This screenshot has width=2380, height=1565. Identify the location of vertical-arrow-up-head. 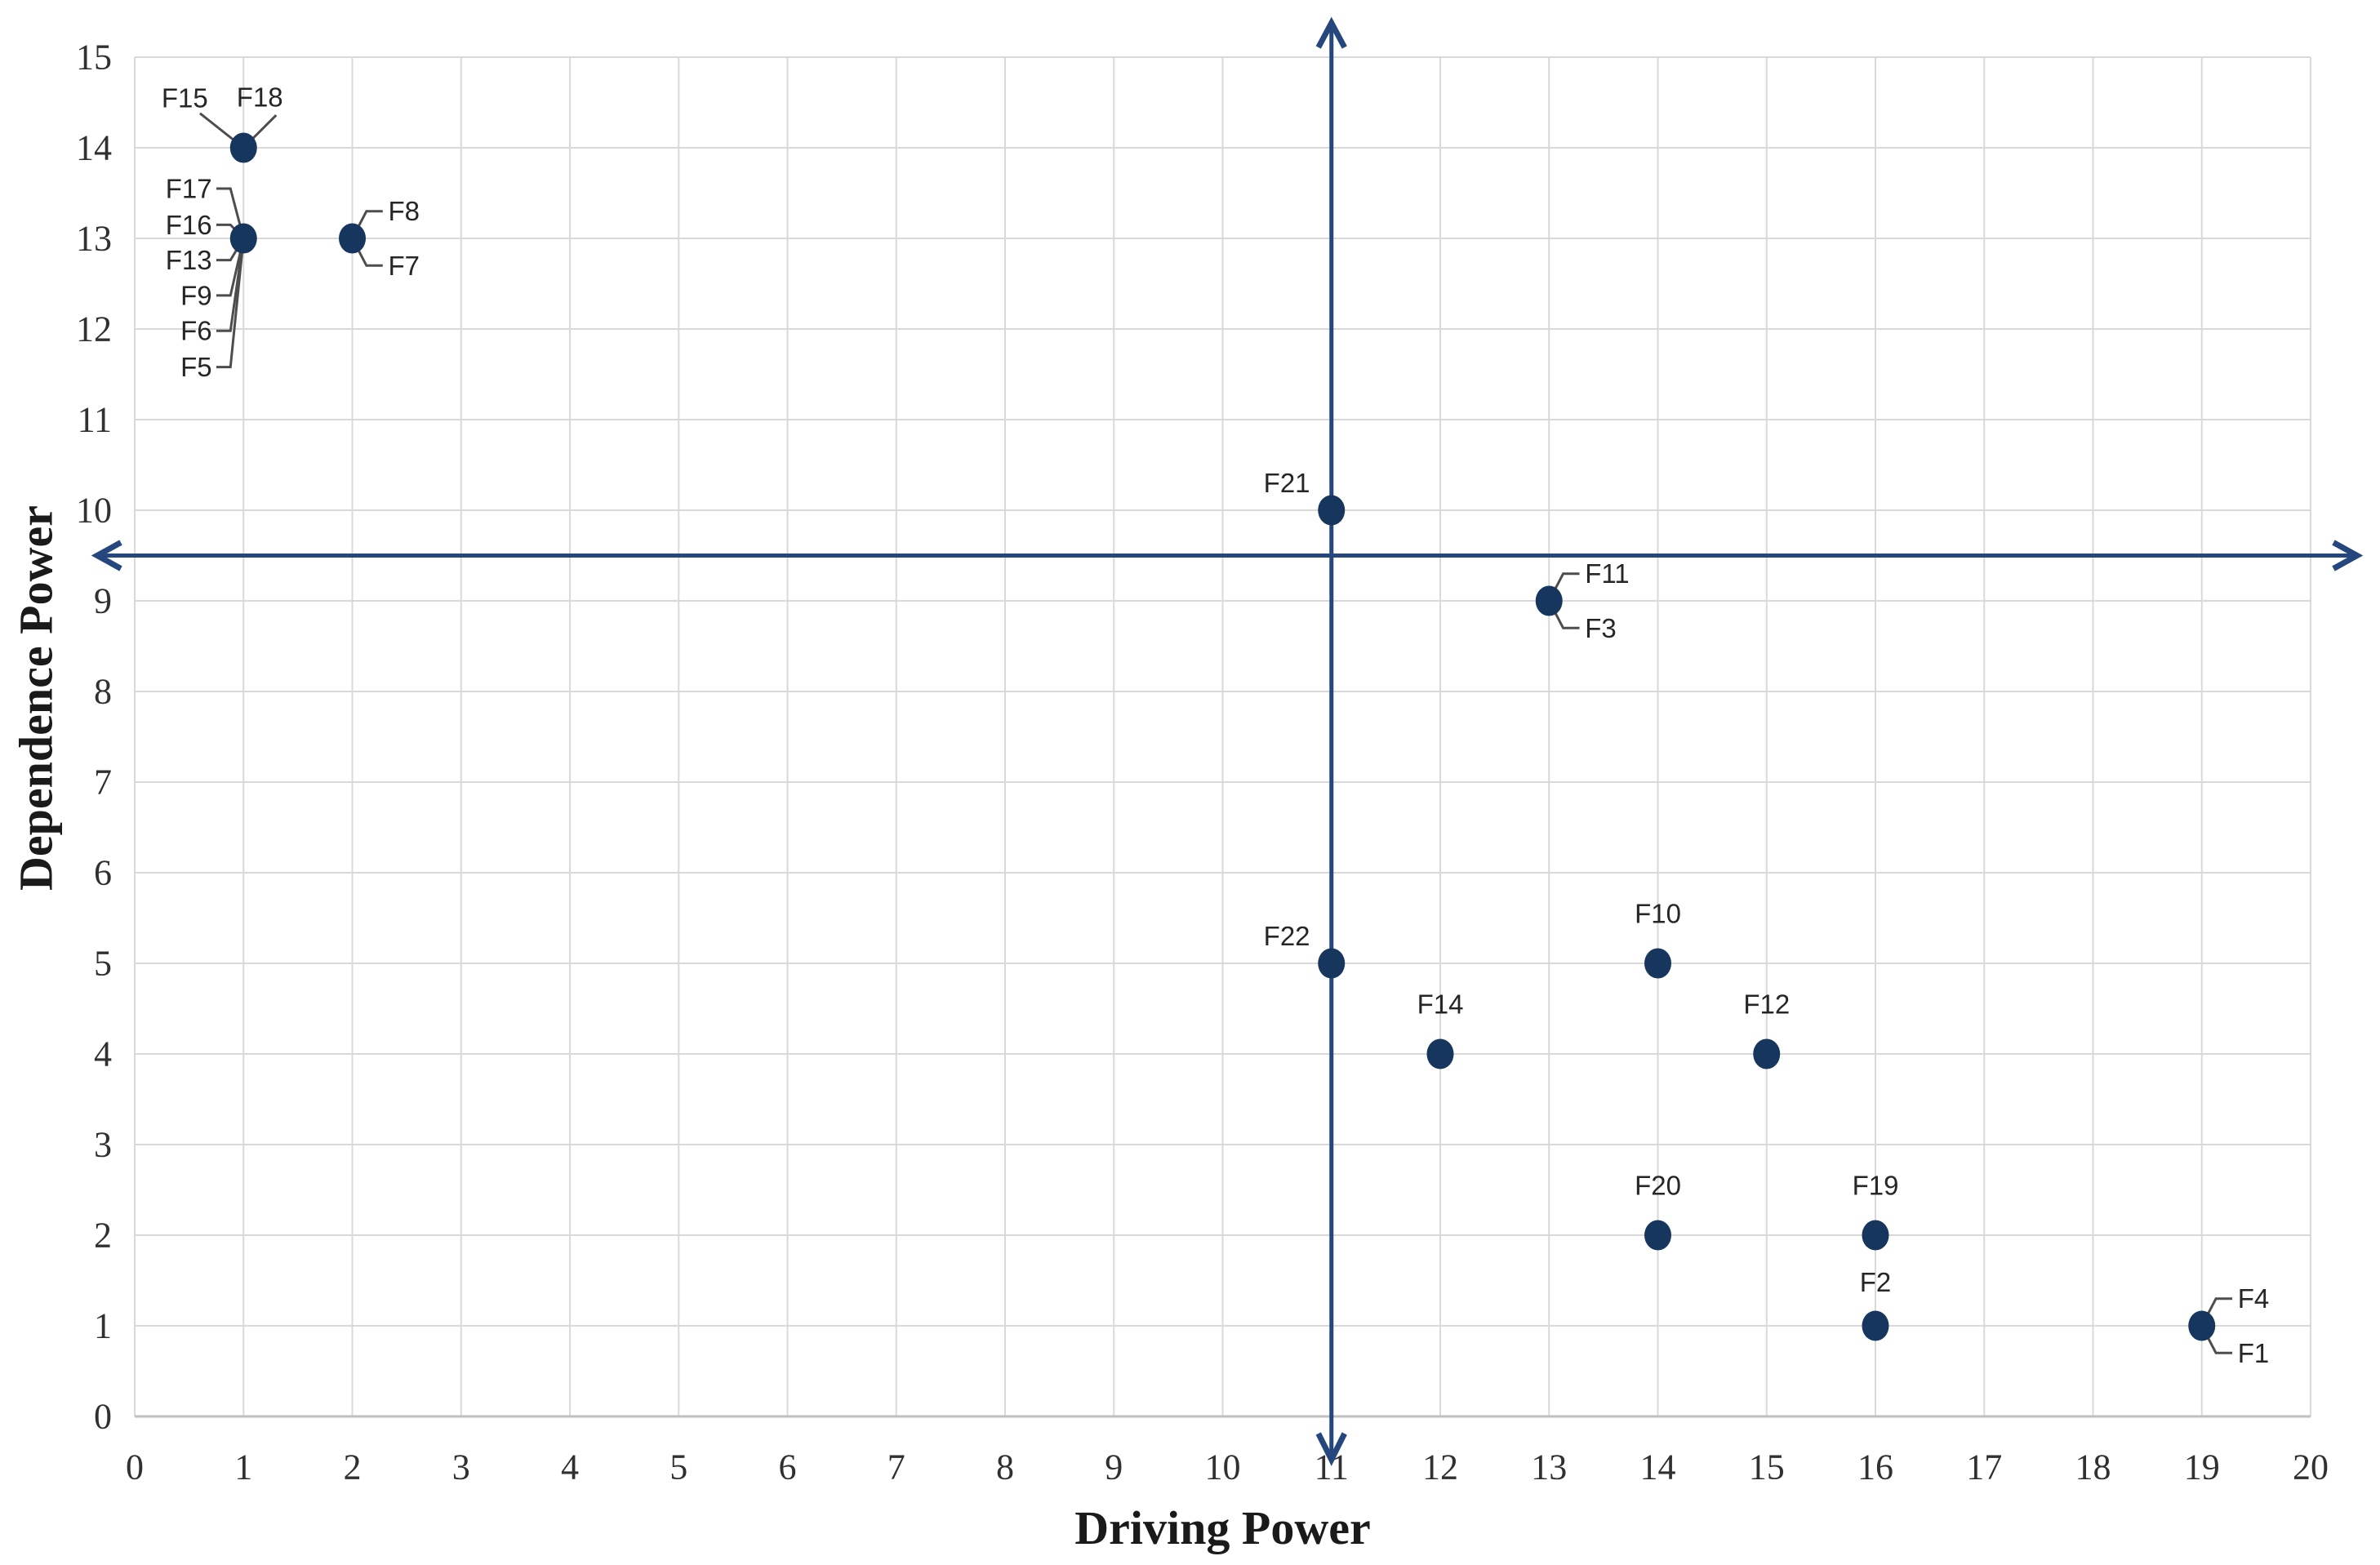
(1331, 32).